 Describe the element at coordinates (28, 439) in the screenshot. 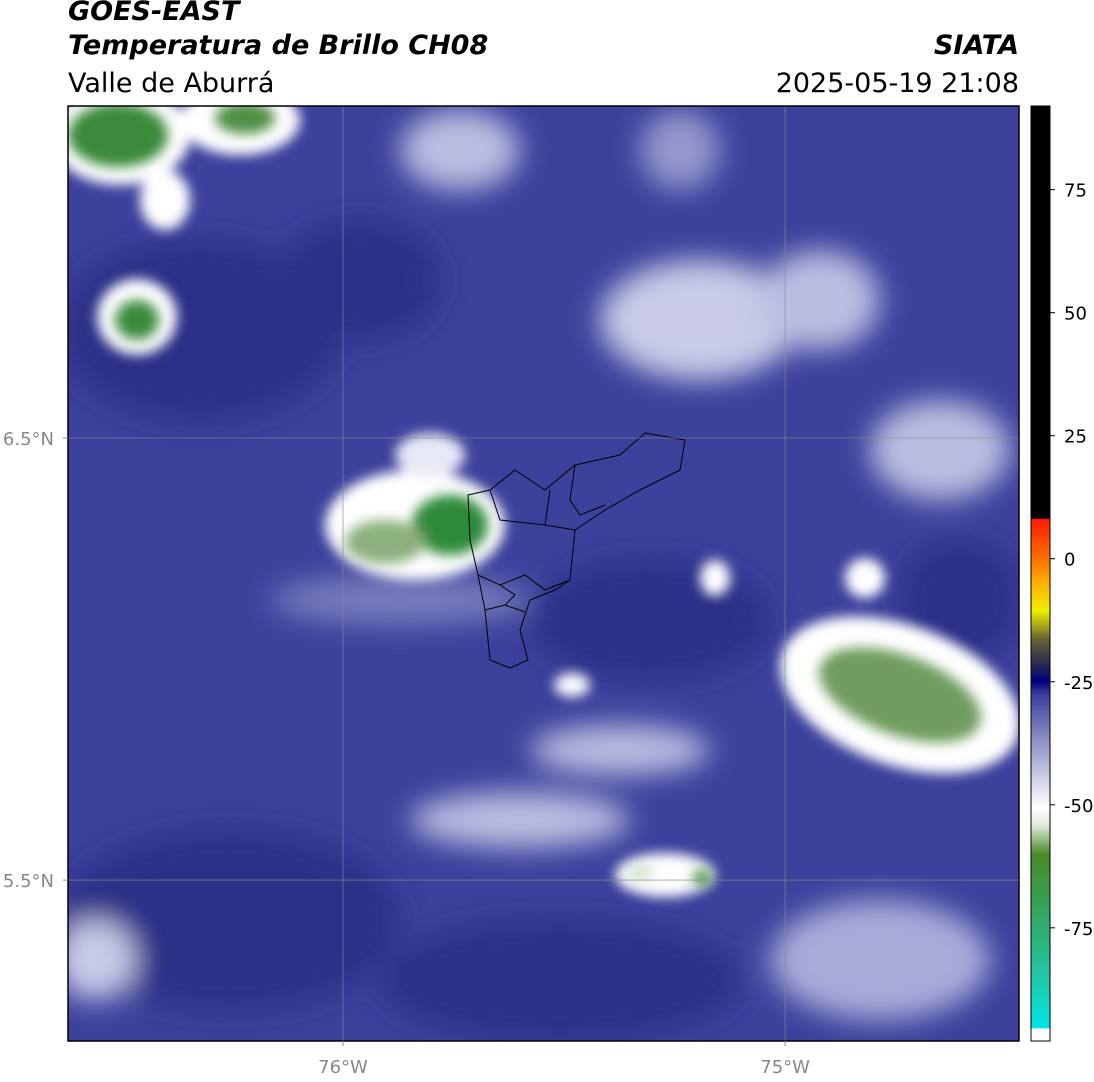

I see `y-tick-label: 6.5°N` at that location.